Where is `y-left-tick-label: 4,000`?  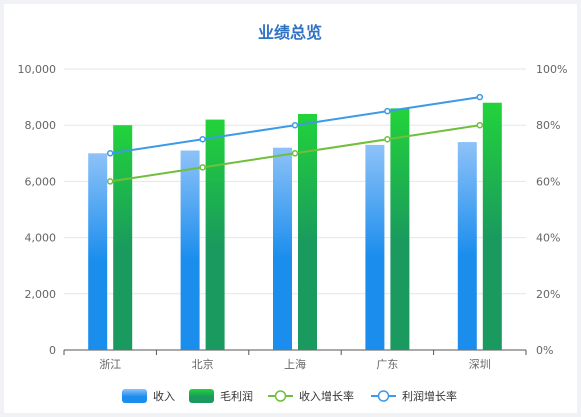 y-left-tick-label: 4,000 is located at coordinates (41, 238).